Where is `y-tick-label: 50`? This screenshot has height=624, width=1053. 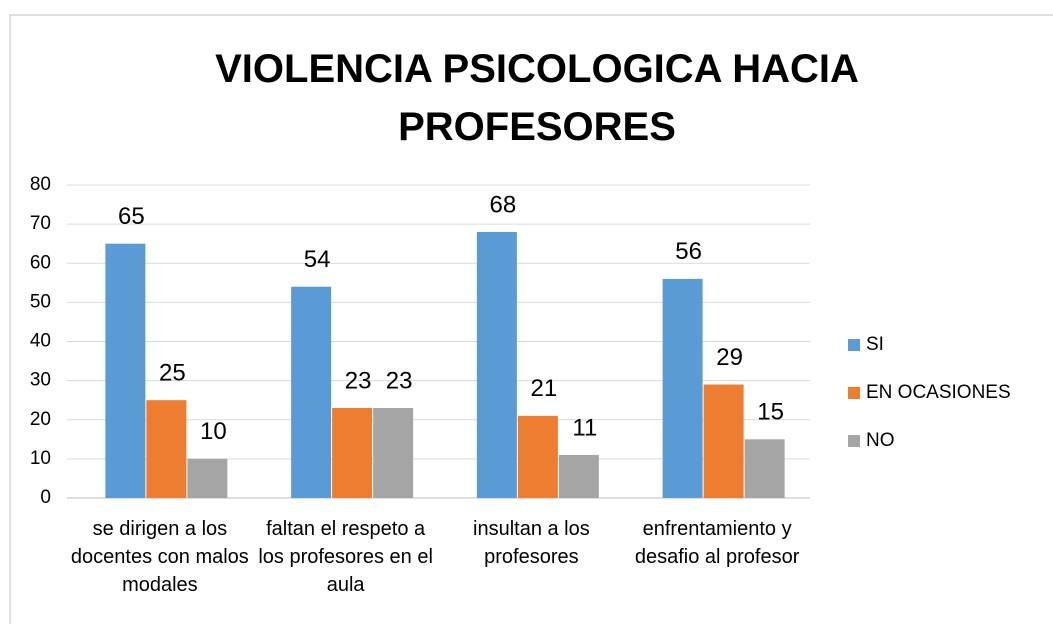 y-tick-label: 50 is located at coordinates (40, 301).